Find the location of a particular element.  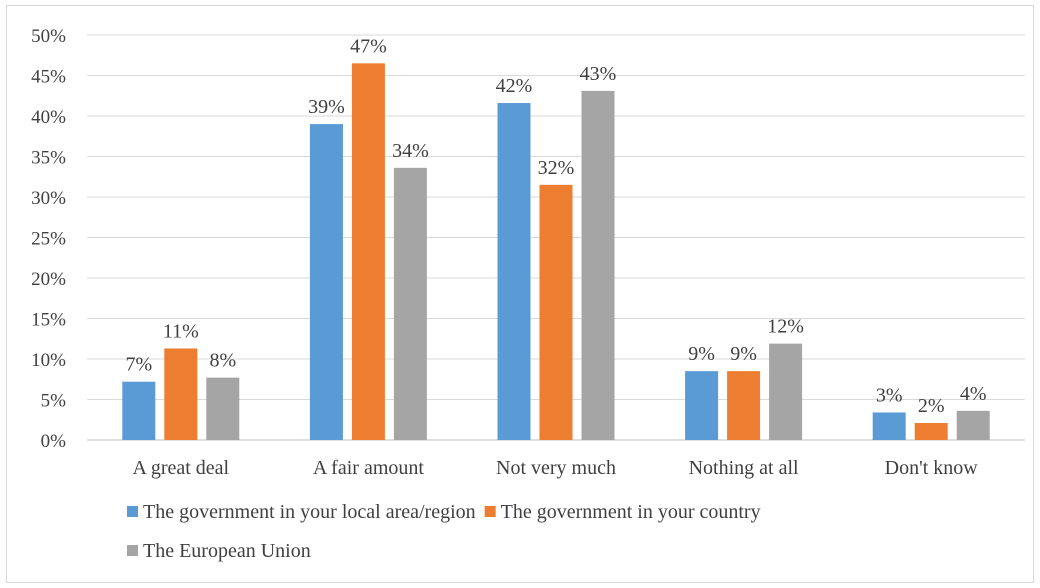

data-label: 8% is located at coordinates (222, 361).